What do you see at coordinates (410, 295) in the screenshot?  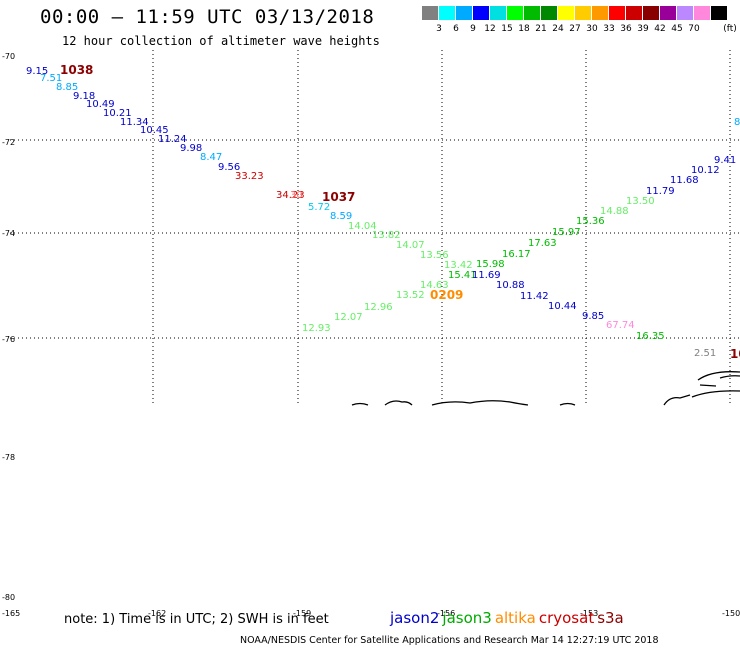 I see `swh-observation: 13.52` at bounding box center [410, 295].